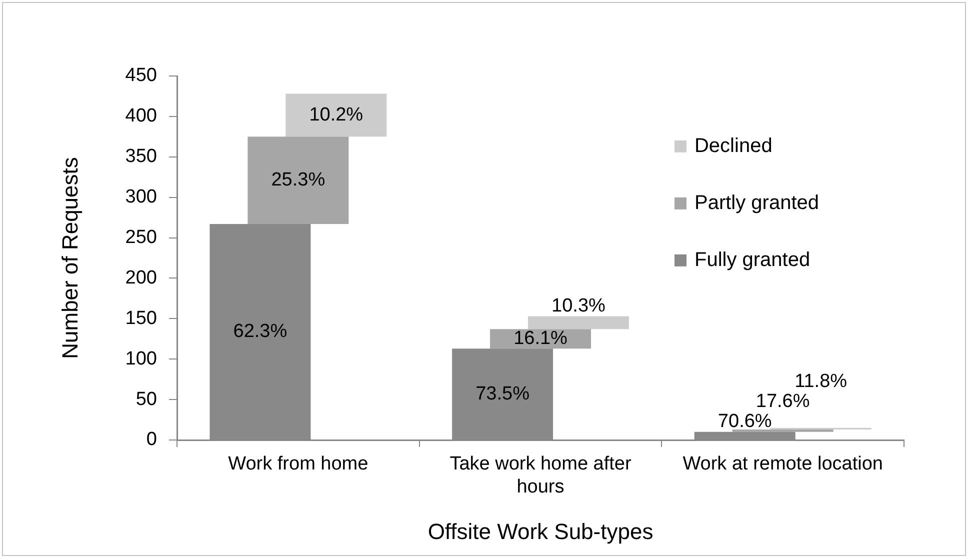 This screenshot has height=560, width=969. I want to click on y-axis-title: Number of Requests, so click(69, 258).